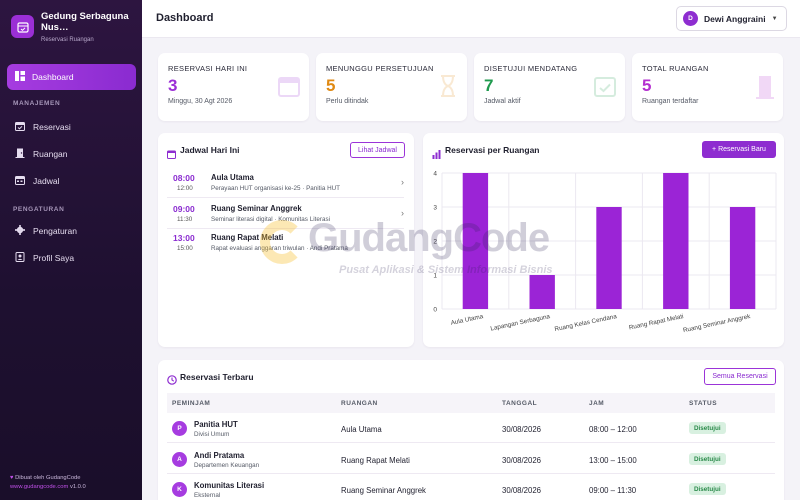  I want to click on top-header: Dashboard D Dewi Anggraini ▼, so click(471, 19).